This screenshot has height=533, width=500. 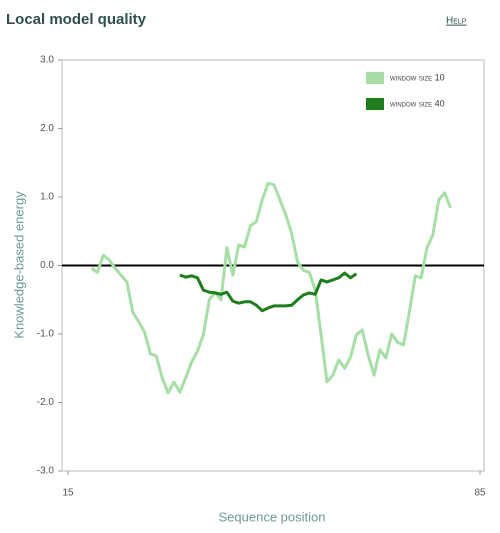 I want to click on legend-label: window size 10, so click(x=417, y=77).